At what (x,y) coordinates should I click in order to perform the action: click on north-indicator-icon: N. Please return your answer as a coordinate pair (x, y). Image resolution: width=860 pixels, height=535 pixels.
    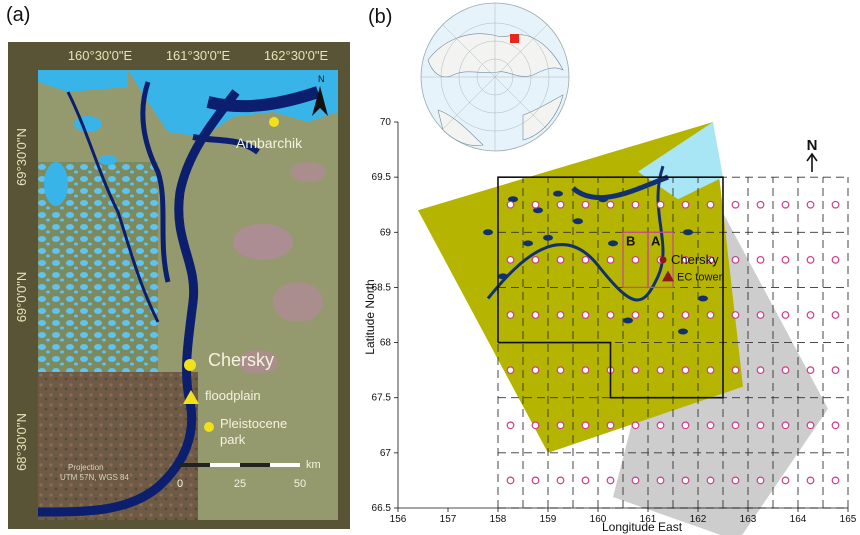
    Looking at the image, I should click on (812, 154).